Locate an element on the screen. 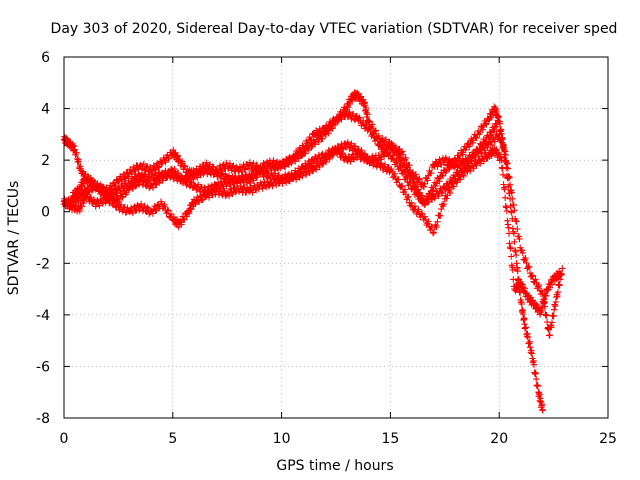  y-tick-label: 6 is located at coordinates (45, 58).